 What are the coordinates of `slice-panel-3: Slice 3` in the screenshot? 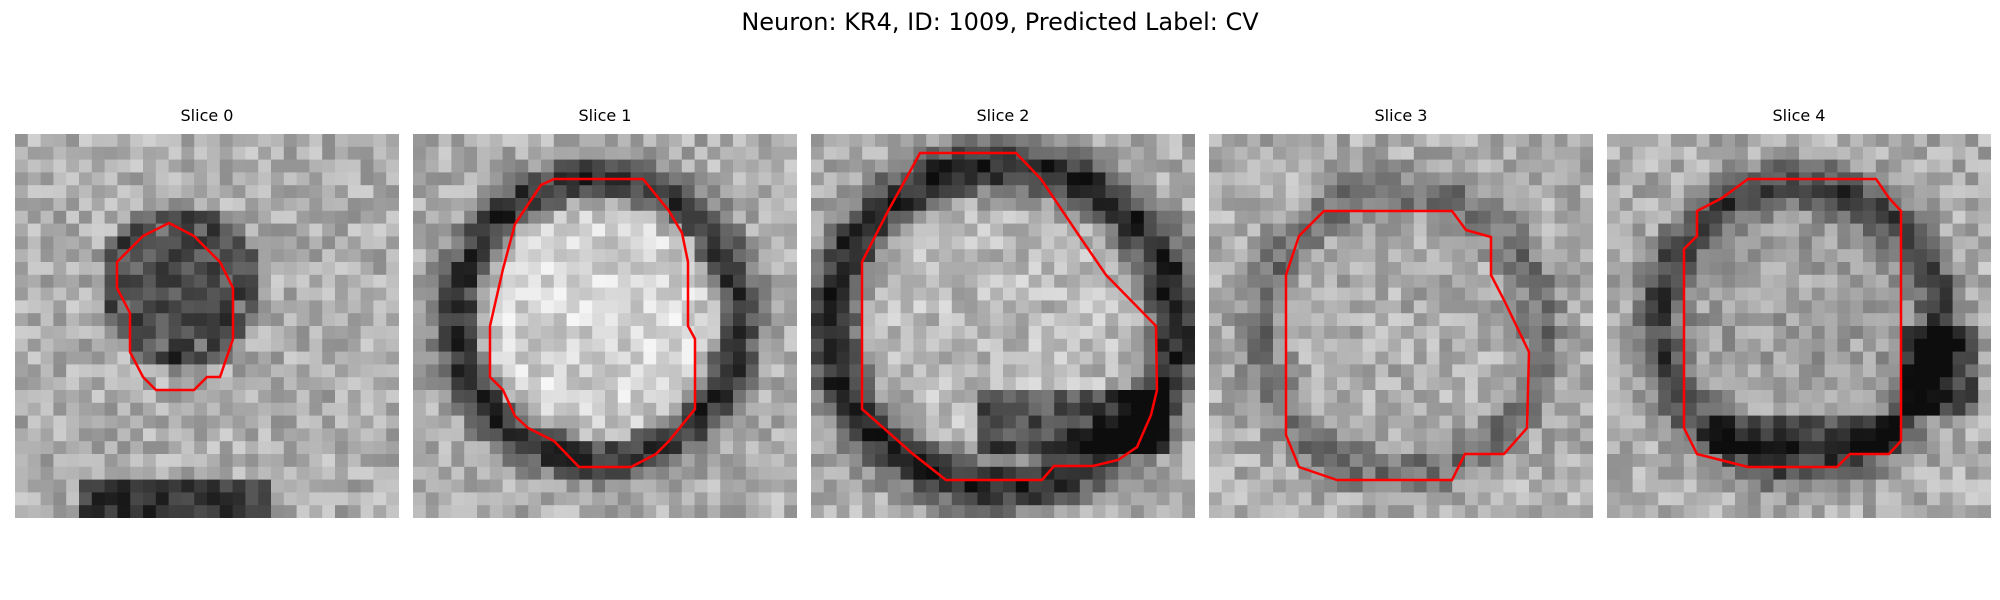 It's located at (1401, 312).